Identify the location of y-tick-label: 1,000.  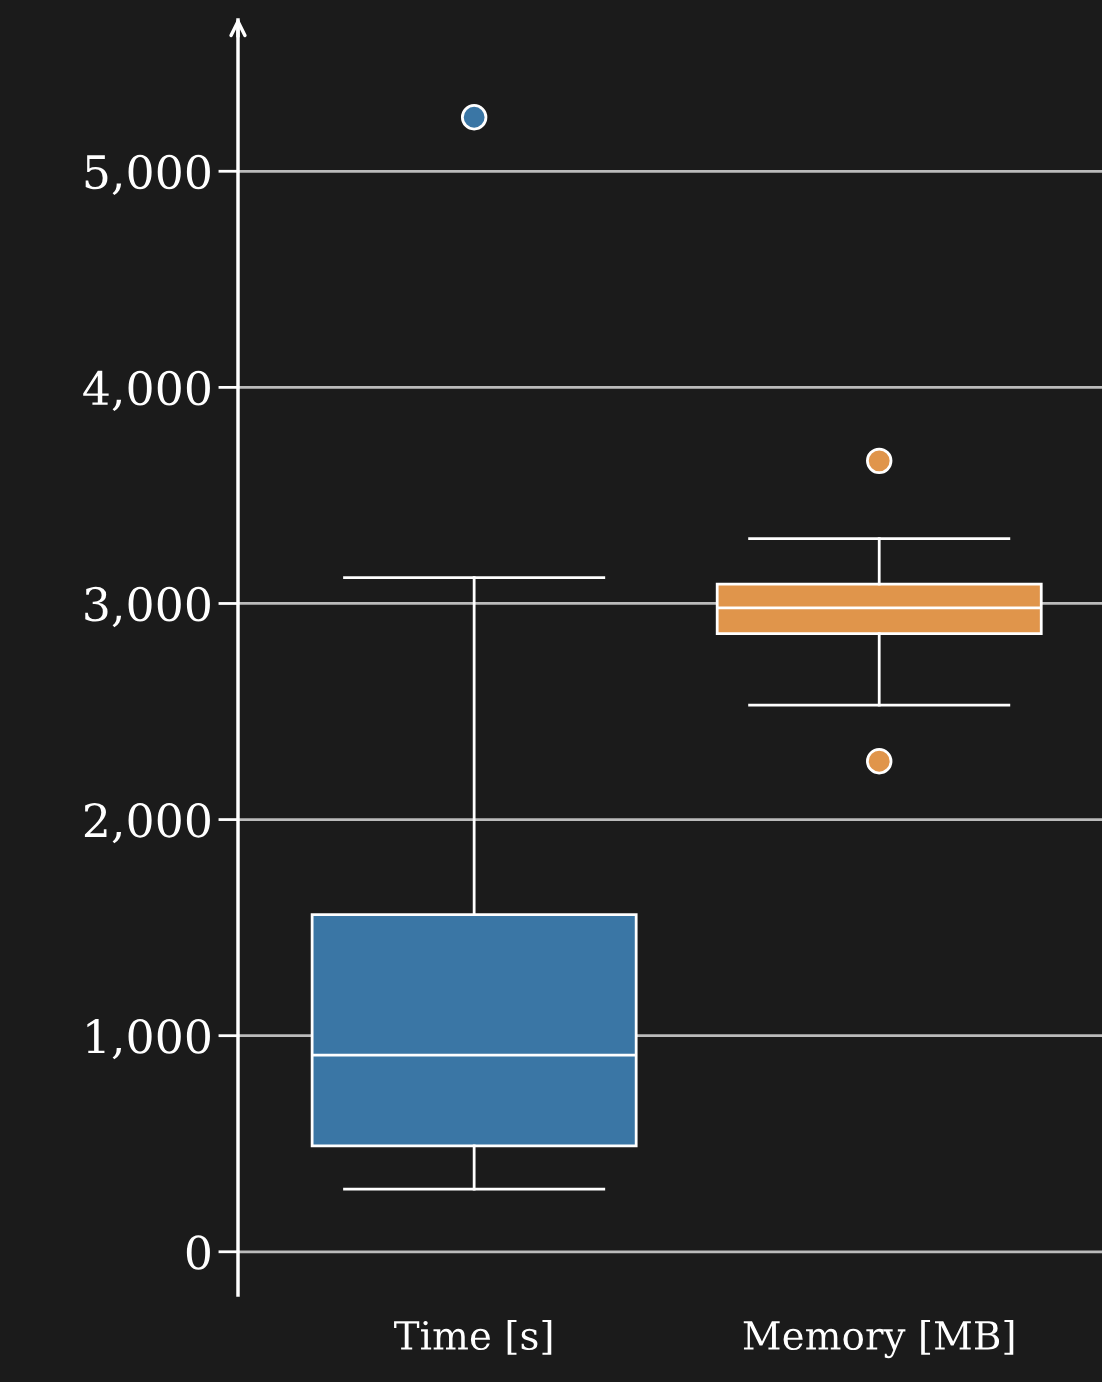
(148, 1039).